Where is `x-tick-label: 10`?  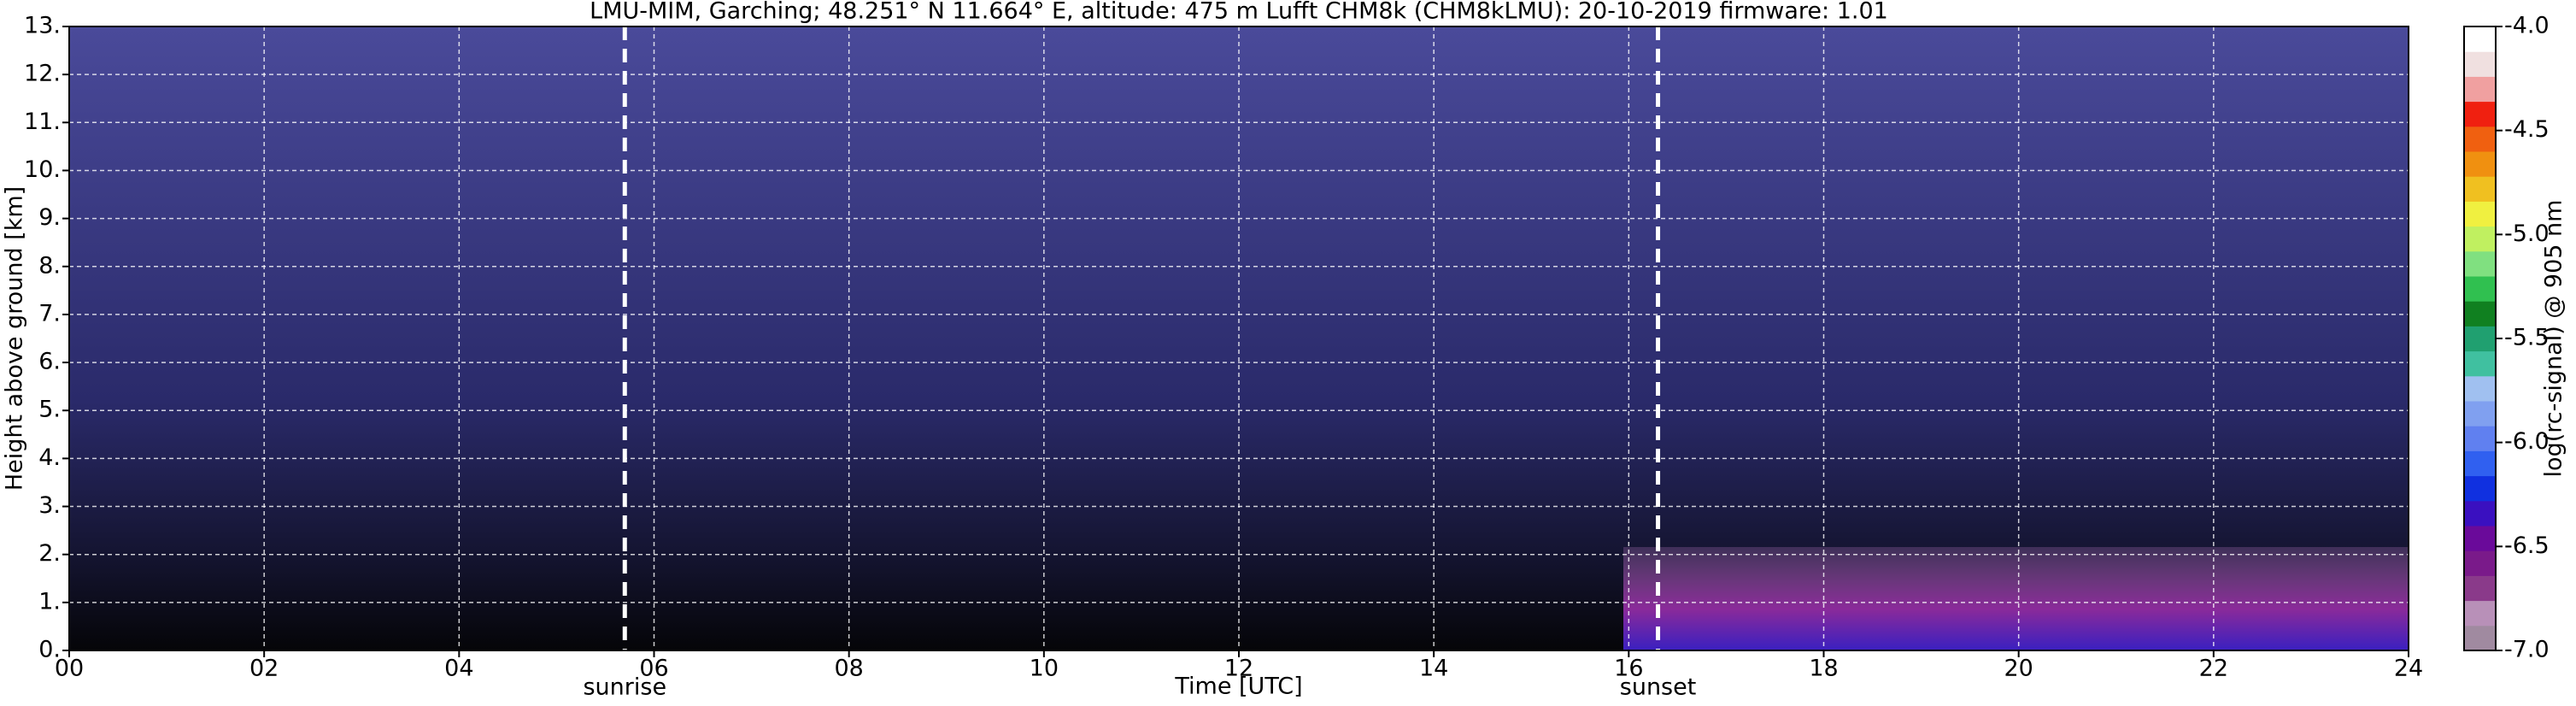 x-tick-label: 10 is located at coordinates (1044, 669).